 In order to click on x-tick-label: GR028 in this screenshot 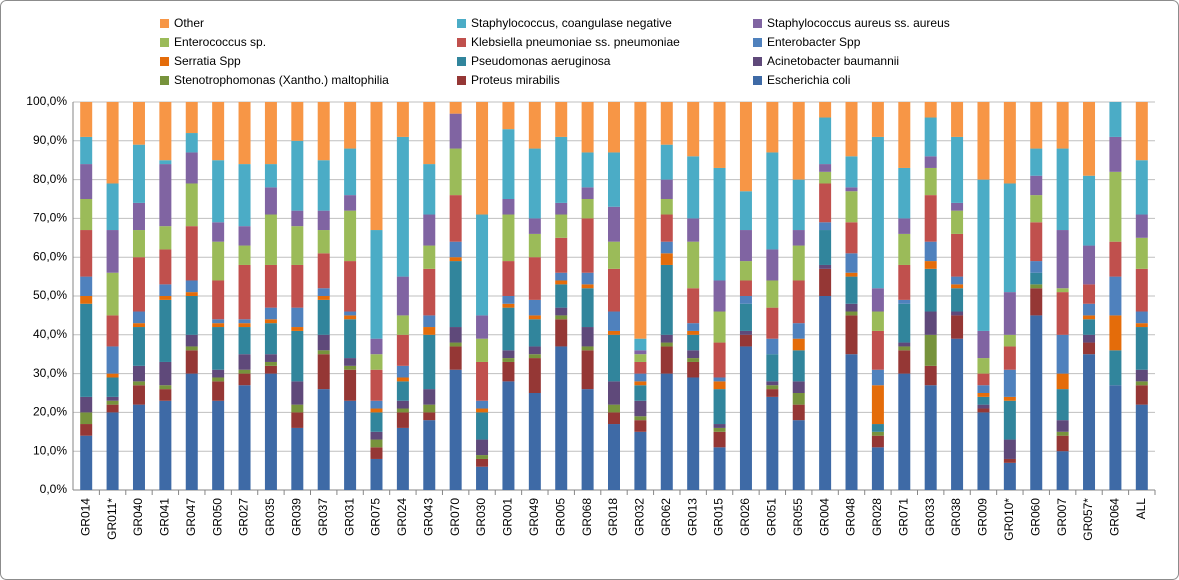, I will do `click(877, 517)`.